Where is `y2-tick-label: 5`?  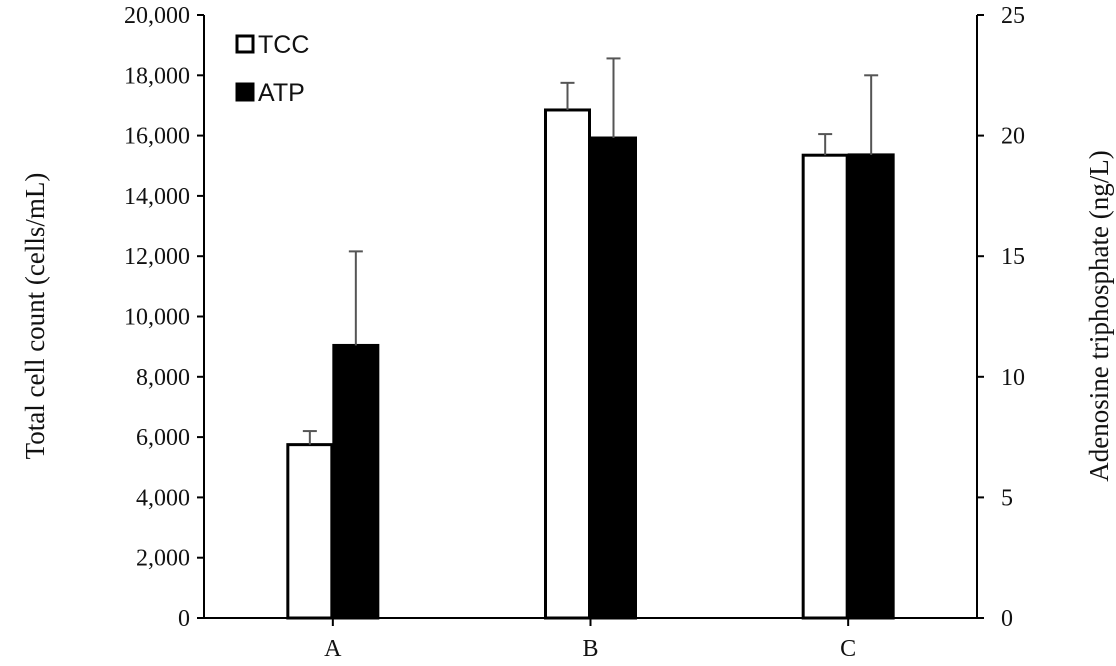
y2-tick-label: 5 is located at coordinates (1007, 498).